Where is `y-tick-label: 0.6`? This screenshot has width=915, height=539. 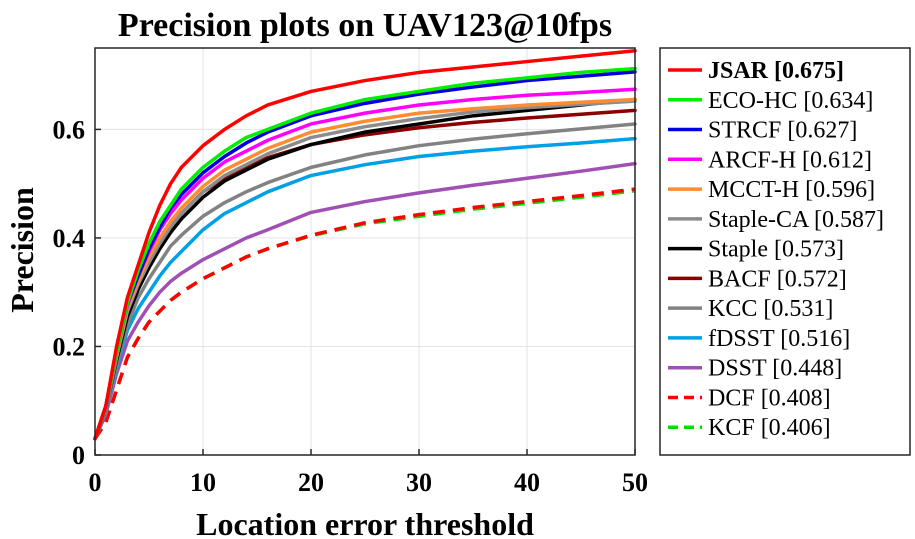 y-tick-label: 0.6 is located at coordinates (69, 129).